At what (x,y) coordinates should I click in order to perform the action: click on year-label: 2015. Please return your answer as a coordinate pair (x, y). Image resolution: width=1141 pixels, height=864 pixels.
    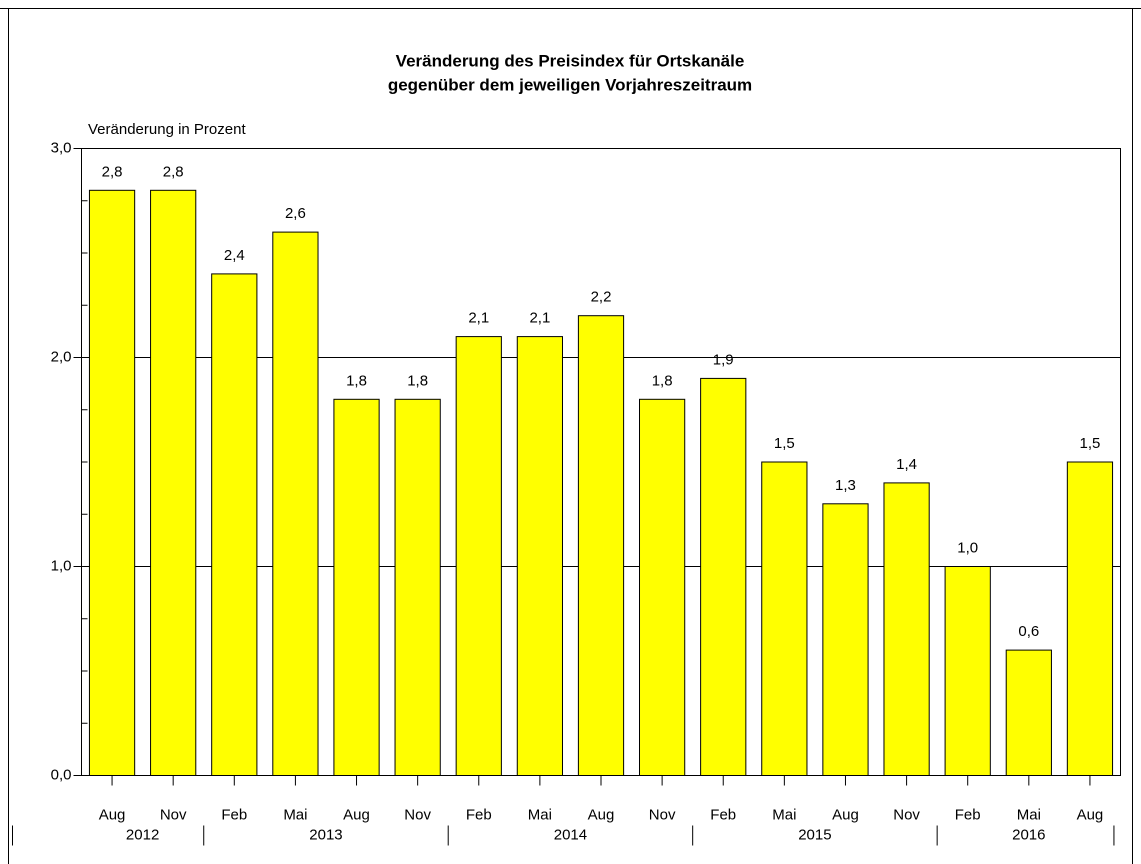
    Looking at the image, I should click on (814, 834).